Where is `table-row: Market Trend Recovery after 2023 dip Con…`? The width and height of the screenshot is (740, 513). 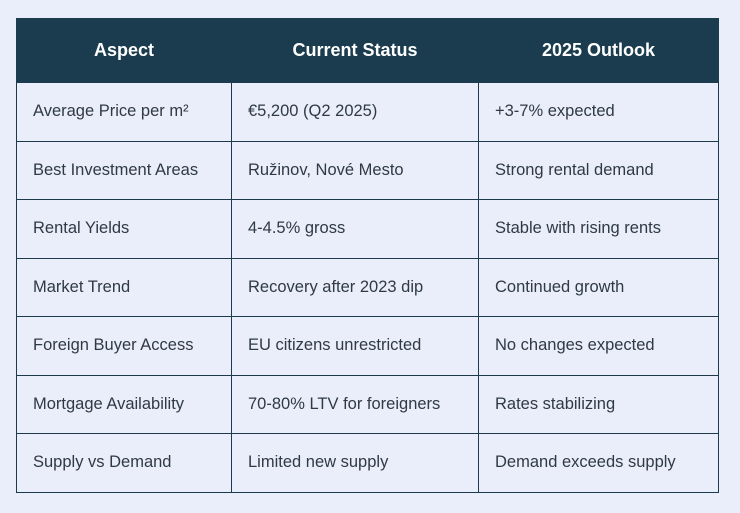
table-row: Market Trend Recovery after 2023 dip Con… is located at coordinates (367, 287).